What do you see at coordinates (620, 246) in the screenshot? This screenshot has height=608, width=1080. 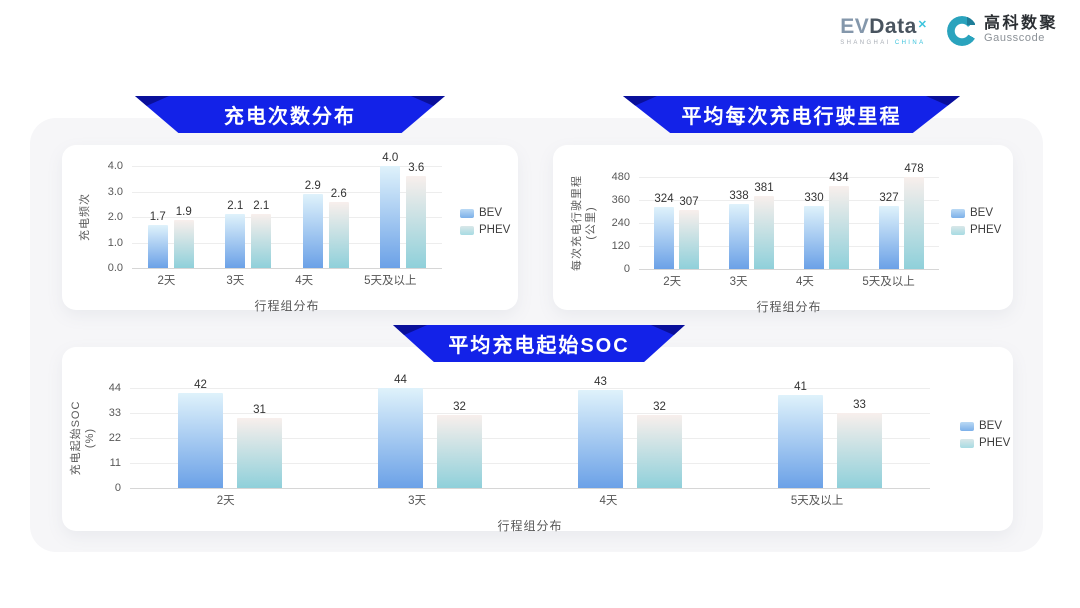 I see `y-tick-label: 120` at bounding box center [620, 246].